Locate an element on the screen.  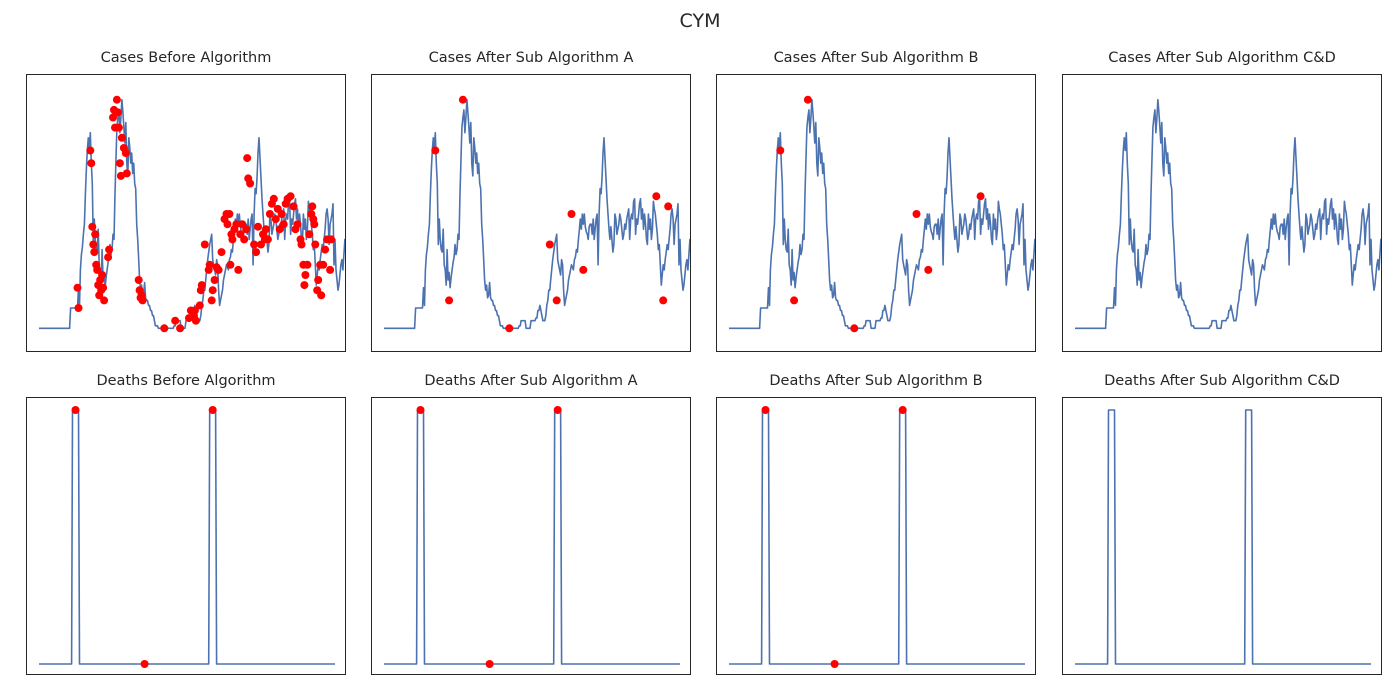
subplot-title: Deaths Before Algorithm is located at coordinates (186, 381).